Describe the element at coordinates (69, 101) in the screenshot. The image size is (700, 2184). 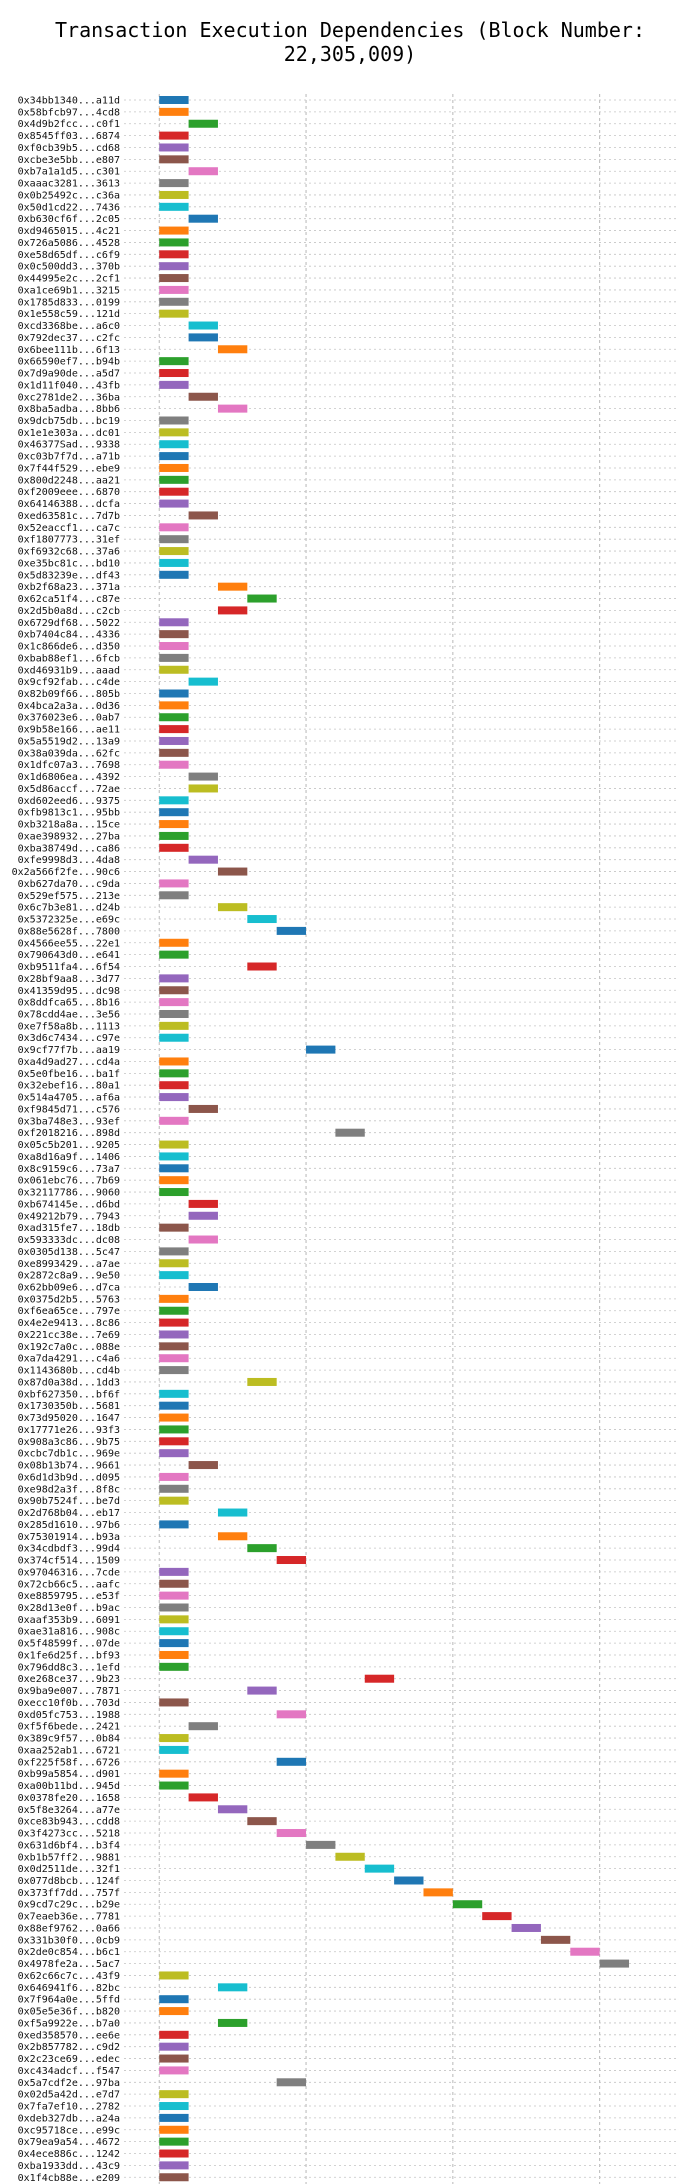
I see `transaction-label: 0x34bb1340...a11d` at that location.